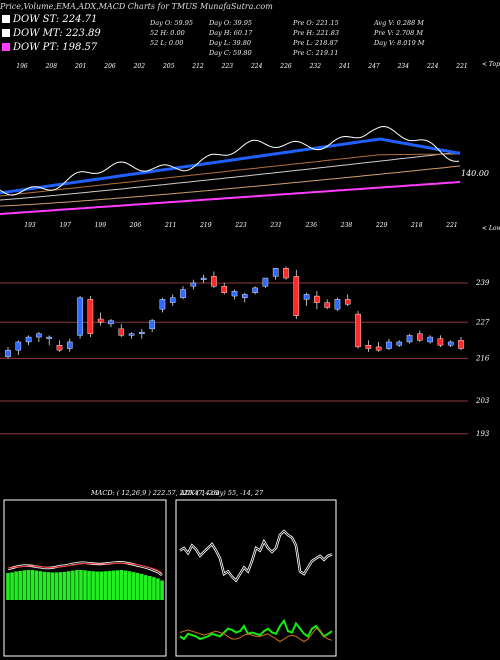 This screenshot has height=660, width=500. Describe the element at coordinates (22, 66) in the screenshot. I see `top-label: 196` at that location.